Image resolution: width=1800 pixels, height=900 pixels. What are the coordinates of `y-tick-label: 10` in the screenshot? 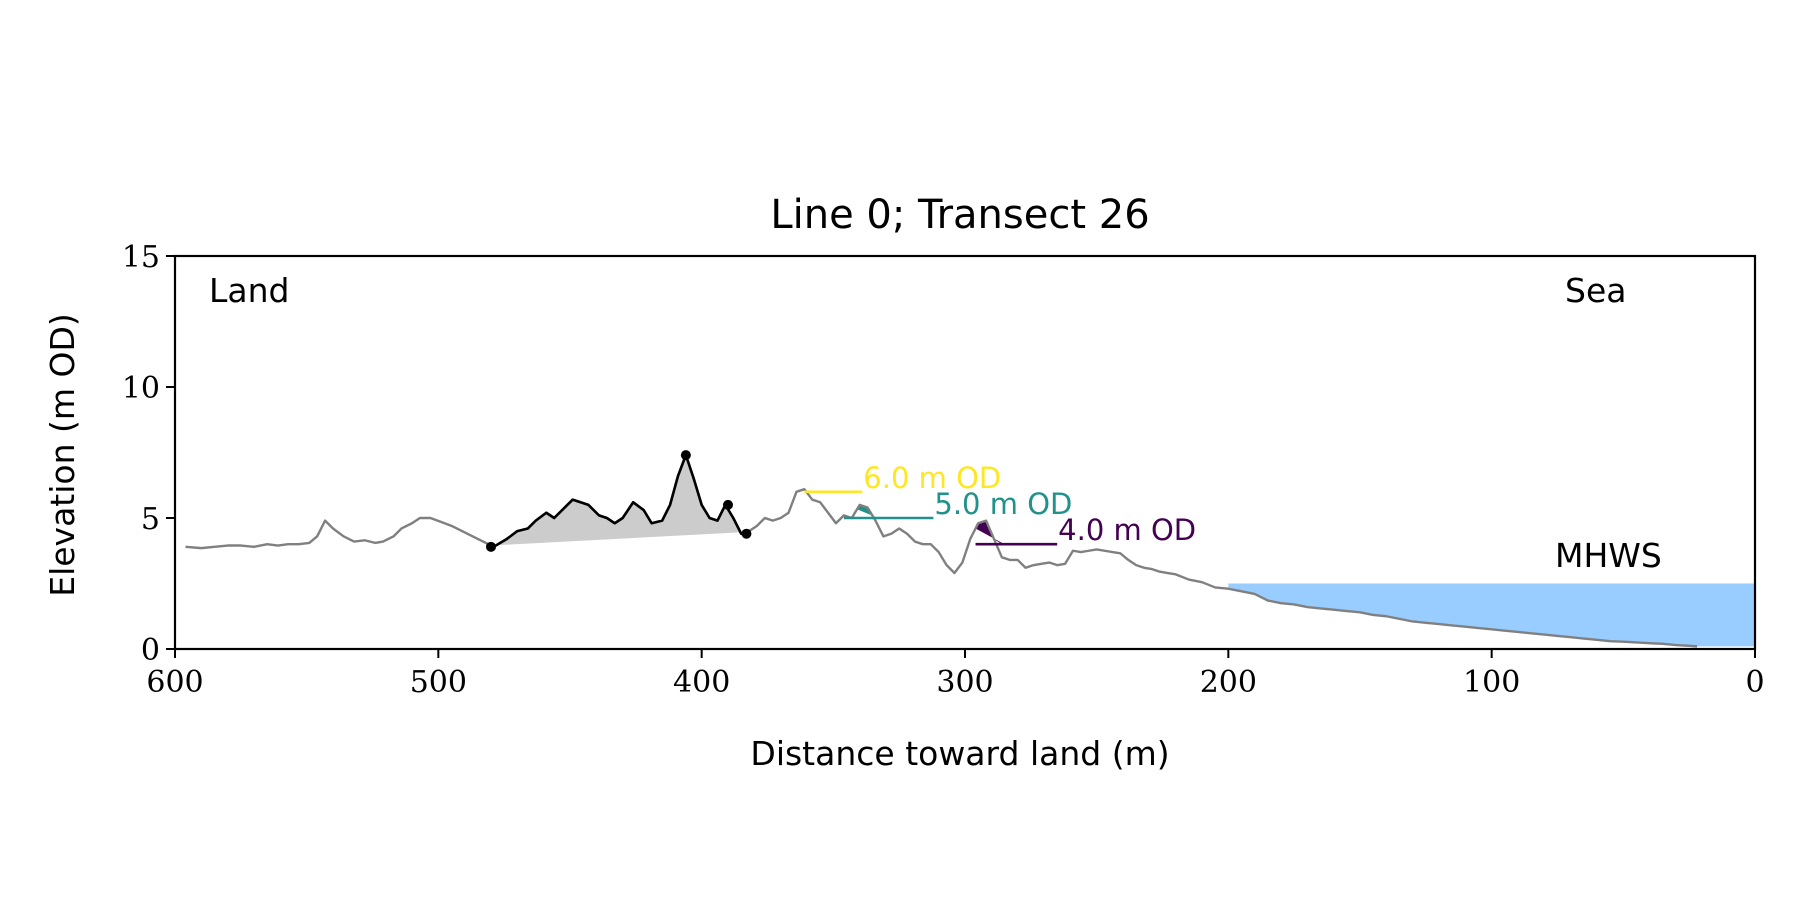 It's located at (141, 388).